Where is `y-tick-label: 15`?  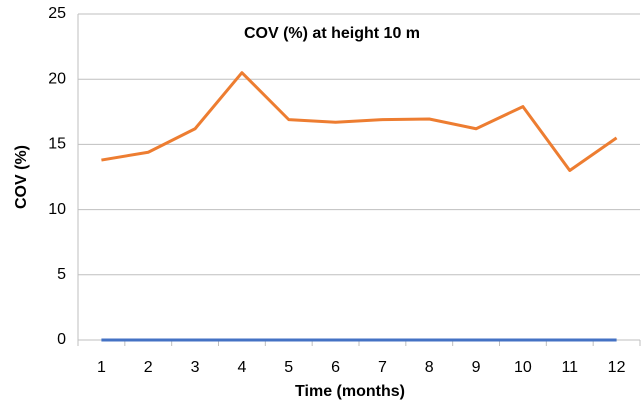
y-tick-label: 15 is located at coordinates (57, 144).